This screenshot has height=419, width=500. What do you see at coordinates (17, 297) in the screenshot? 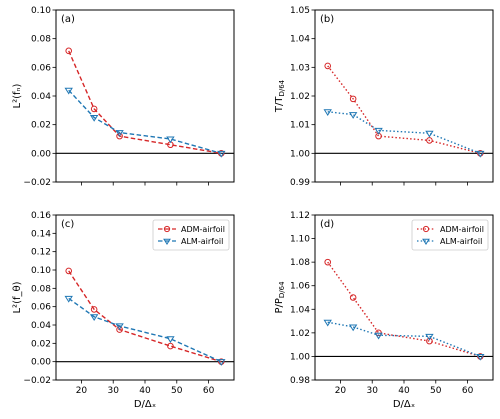
I see `y-axis-label: L²(f_θ)` at bounding box center [17, 297].